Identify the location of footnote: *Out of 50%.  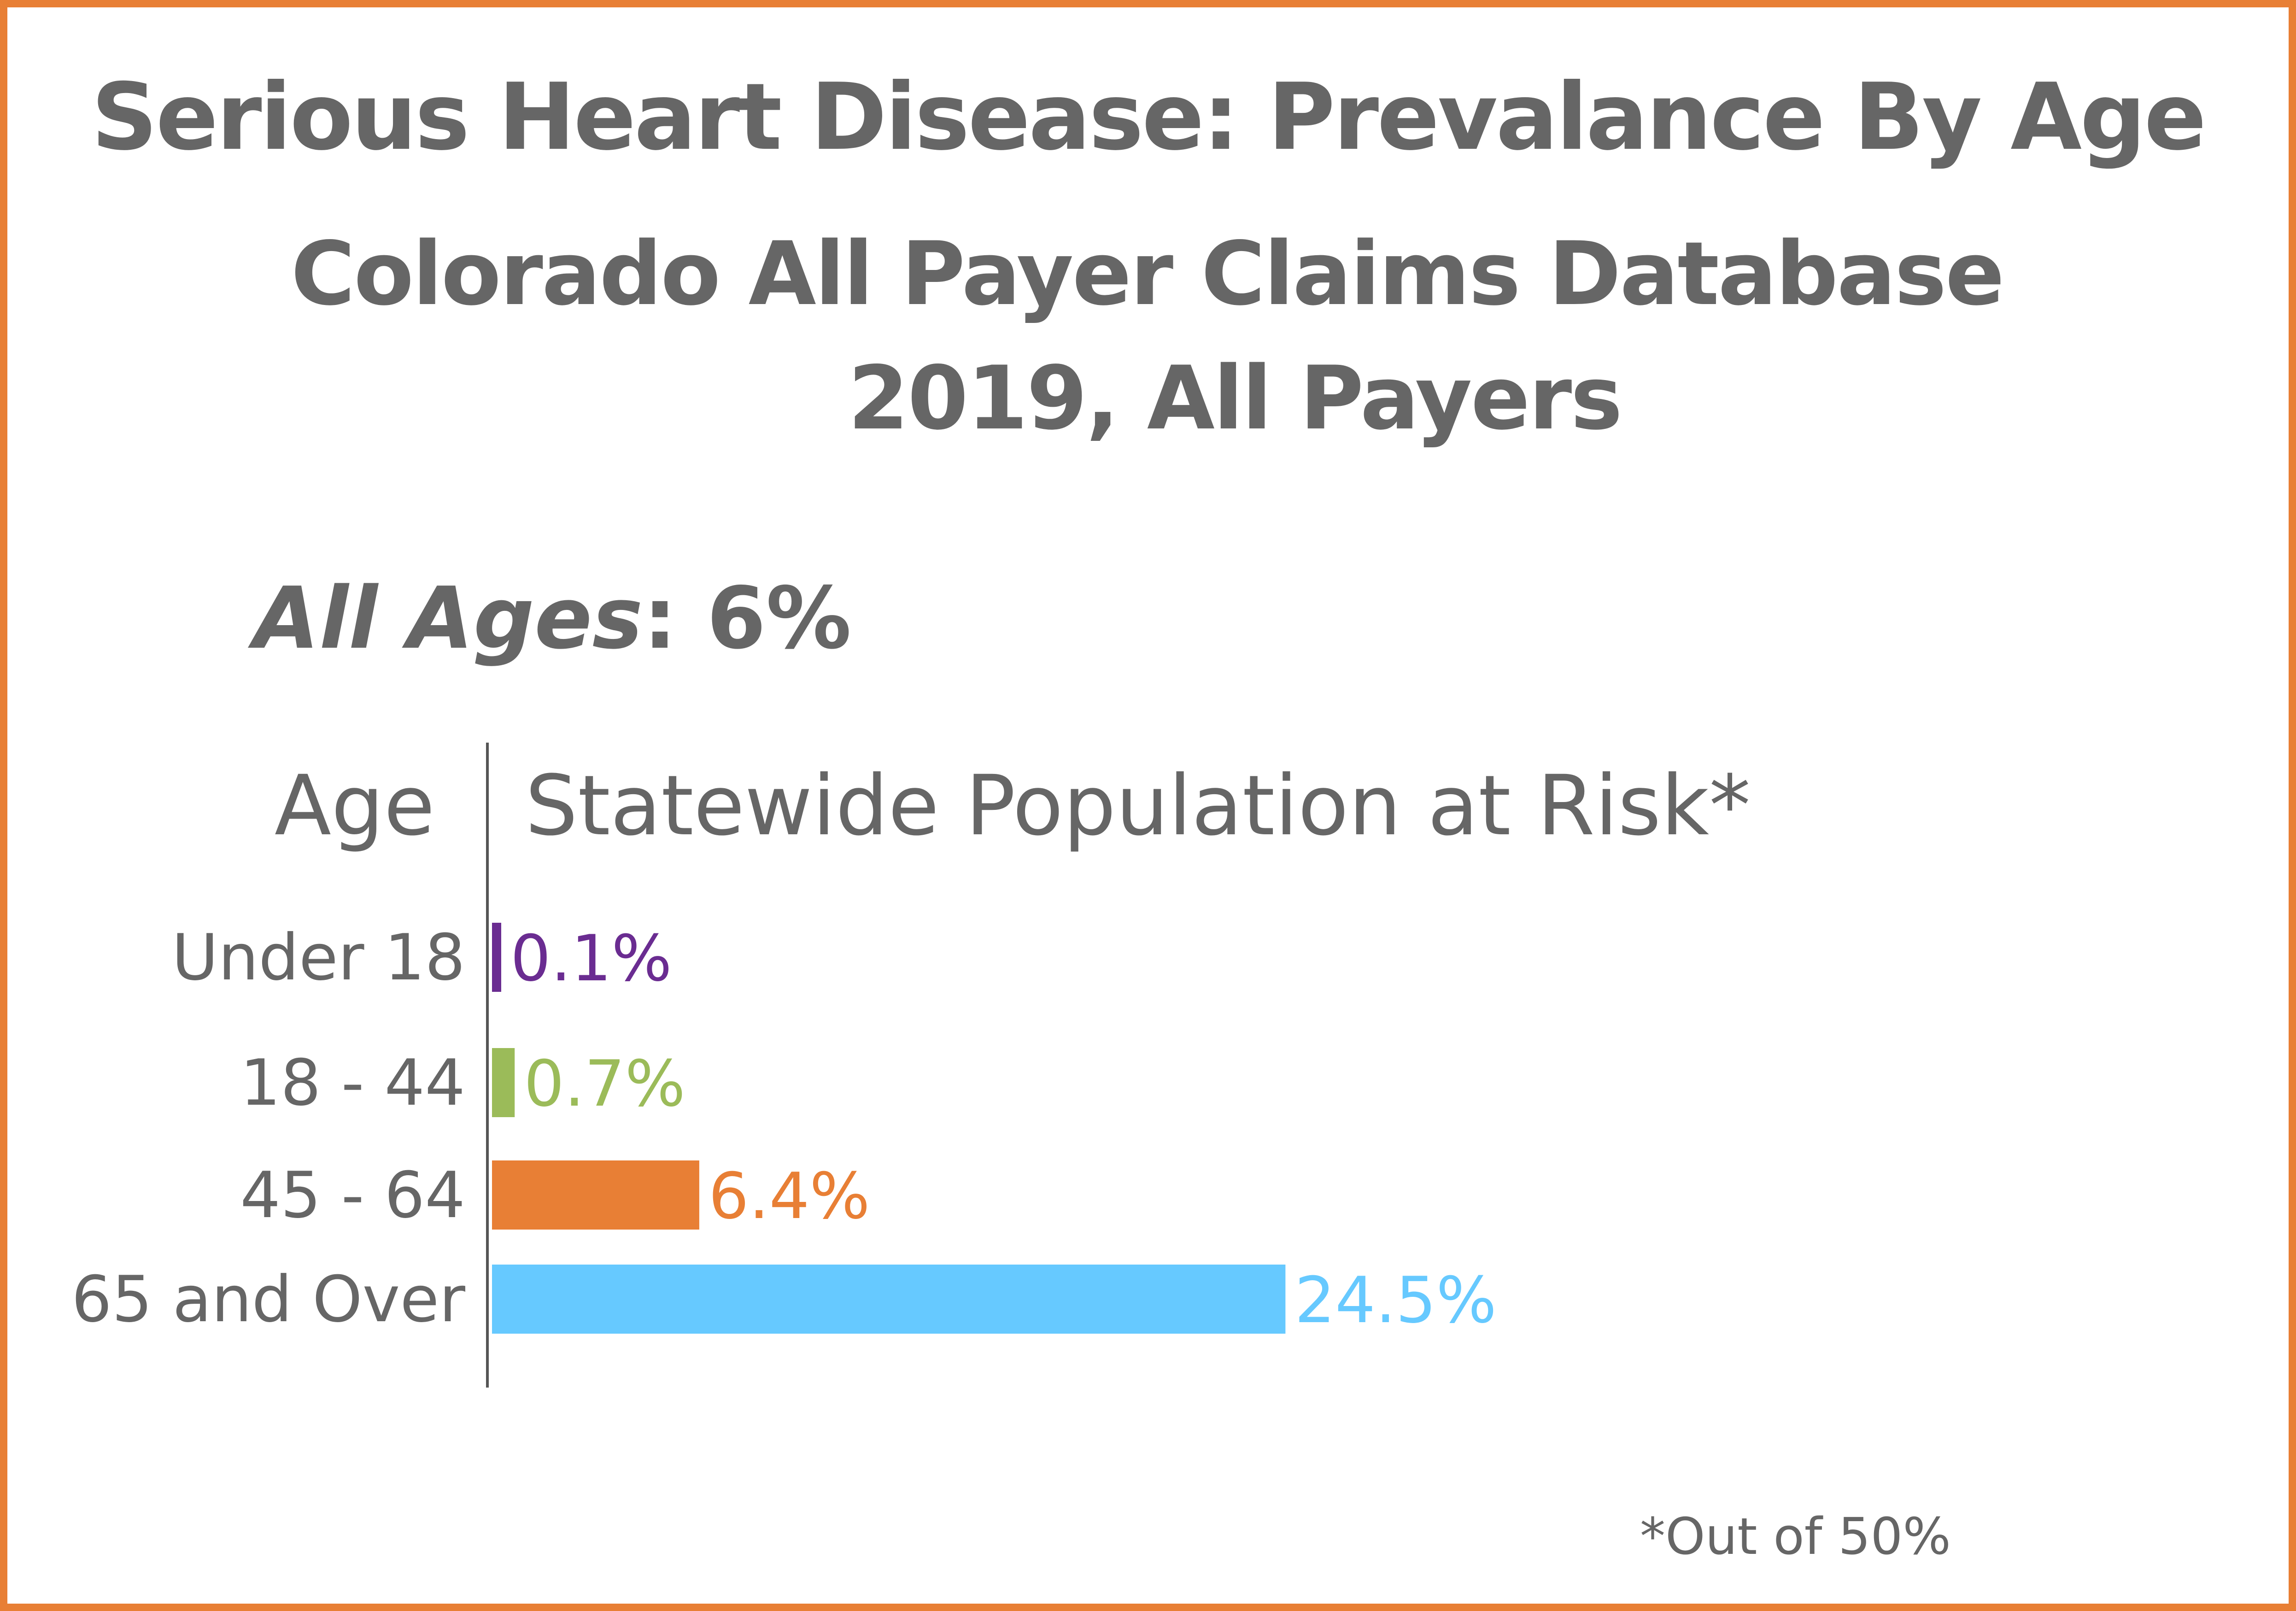
(1796, 1536).